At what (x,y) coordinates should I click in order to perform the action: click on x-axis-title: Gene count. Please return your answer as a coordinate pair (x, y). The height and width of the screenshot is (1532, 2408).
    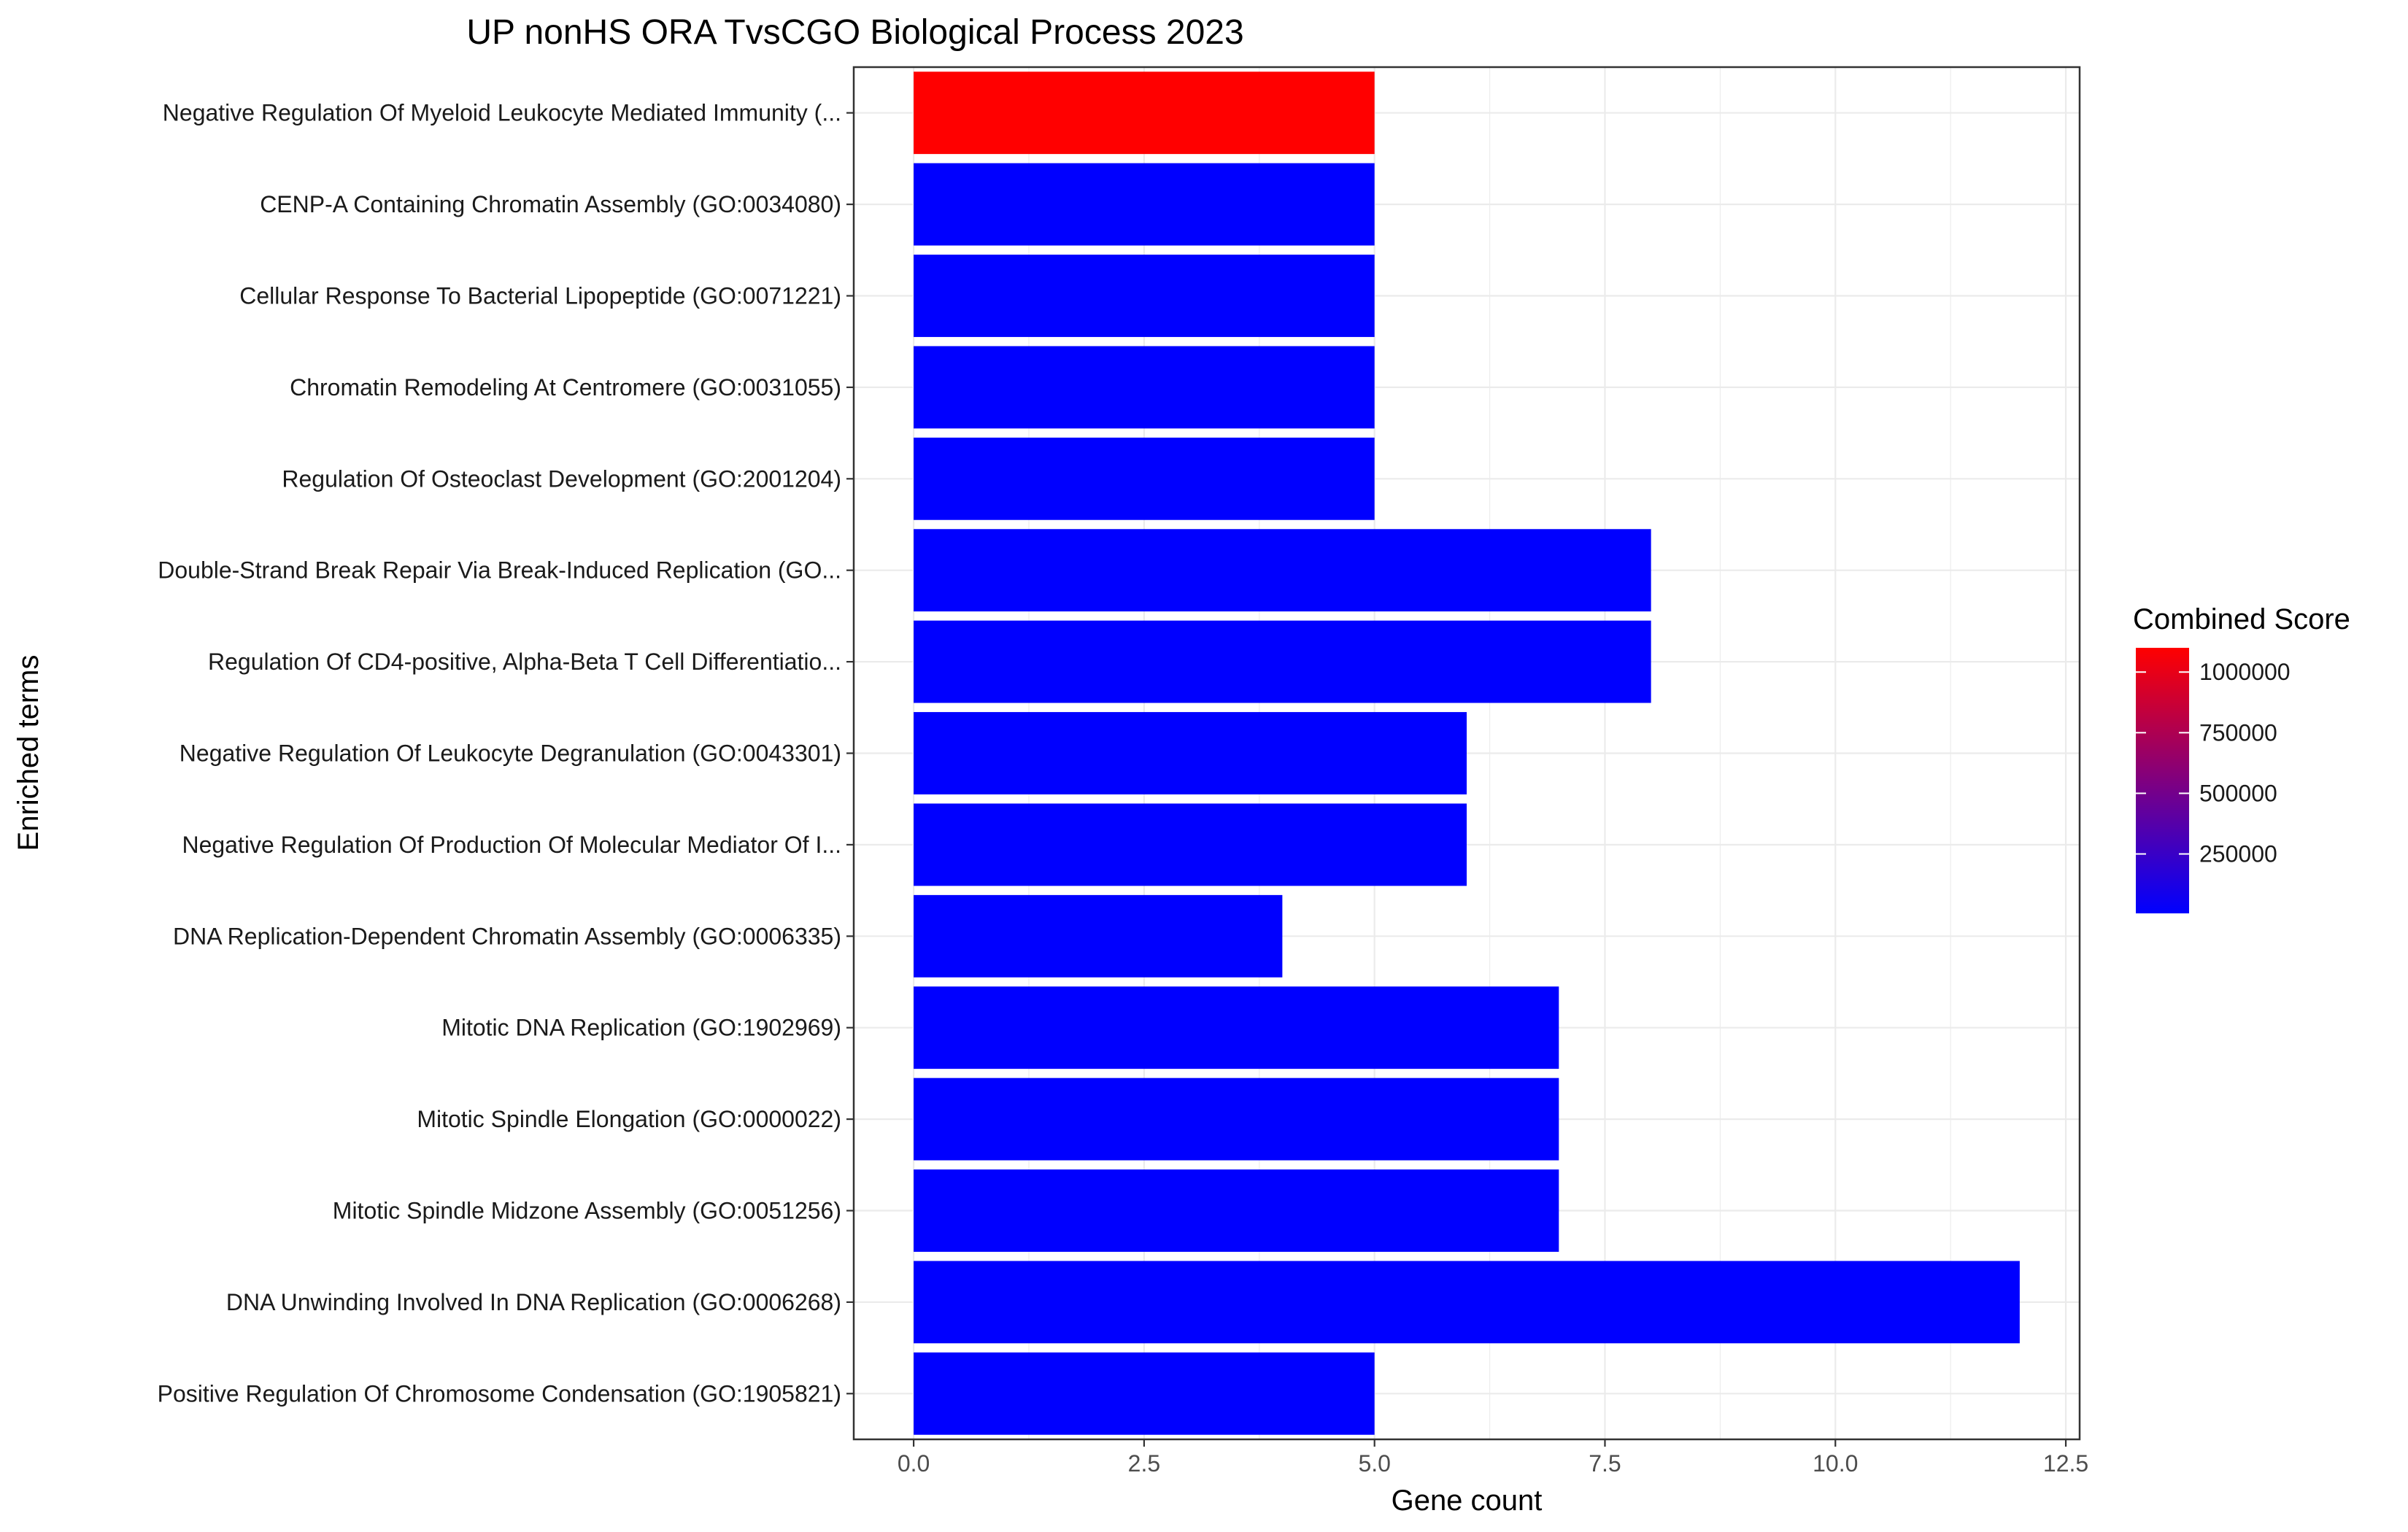
    Looking at the image, I should click on (1467, 1501).